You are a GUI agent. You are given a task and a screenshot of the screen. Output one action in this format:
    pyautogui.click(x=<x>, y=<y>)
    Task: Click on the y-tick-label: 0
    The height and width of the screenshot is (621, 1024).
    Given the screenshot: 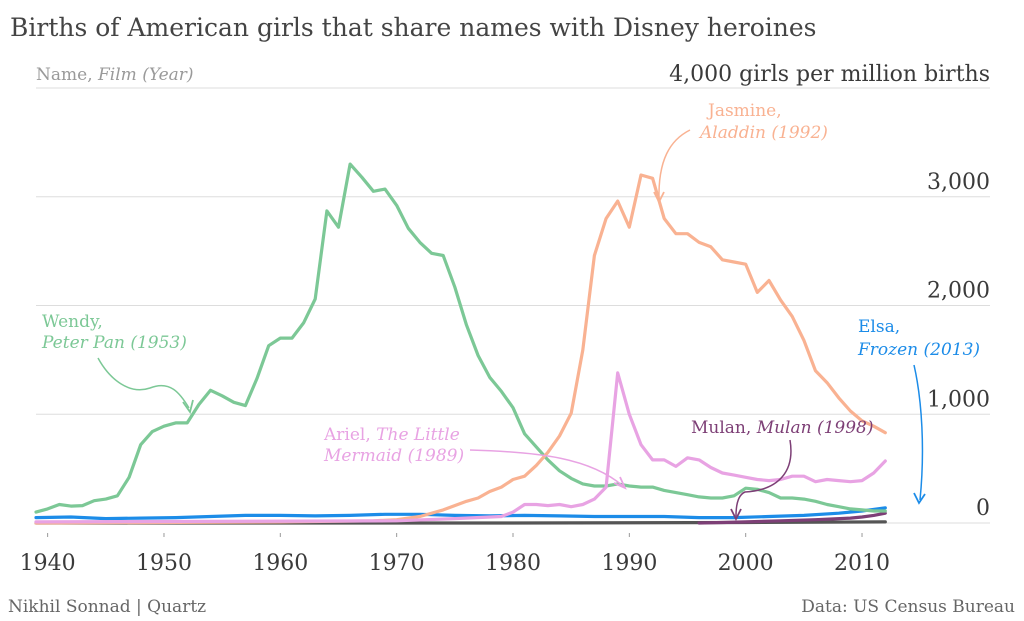 What is the action you would take?
    pyautogui.click(x=983, y=508)
    